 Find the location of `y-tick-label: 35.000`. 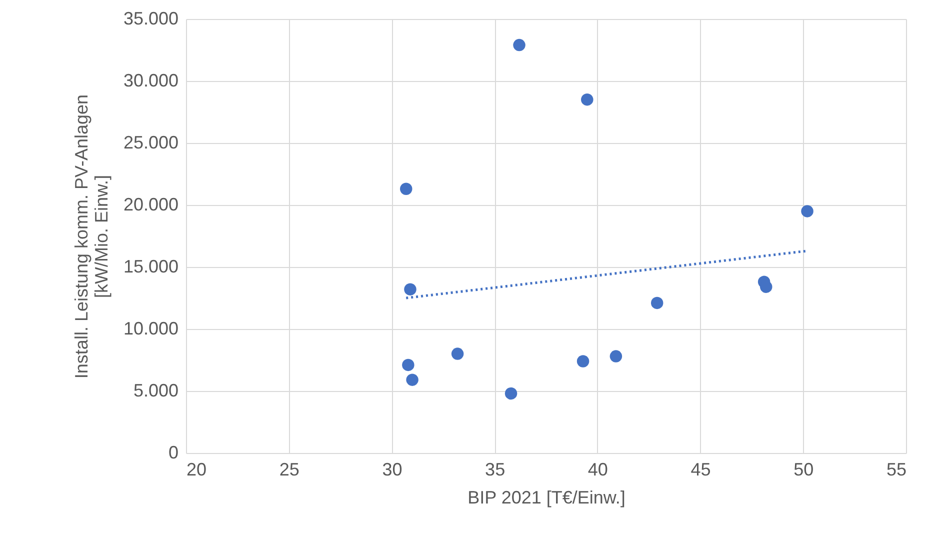

y-tick-label: 35.000 is located at coordinates (150, 18).